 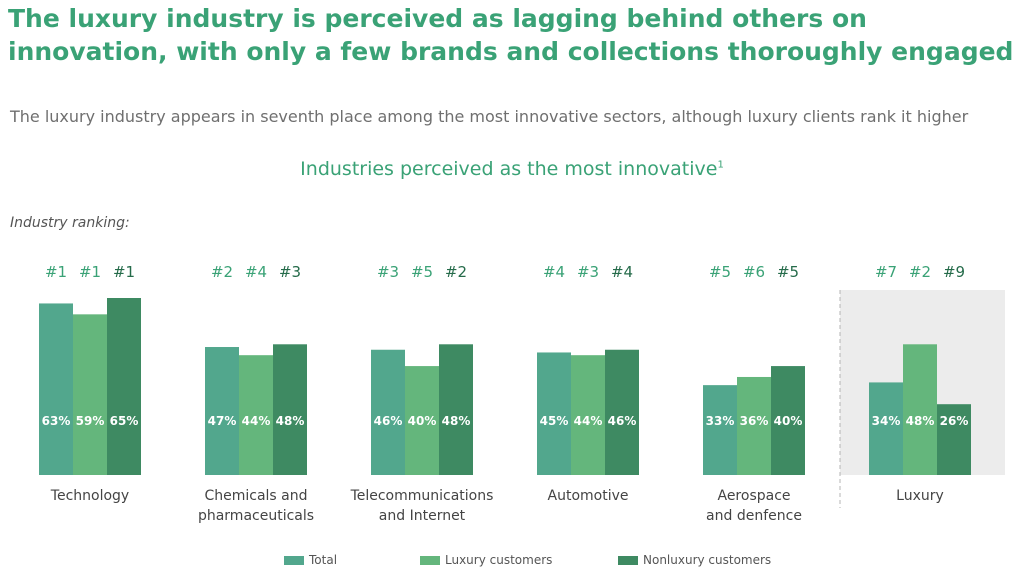 I want to click on value-label-4-1: 36%, so click(x=754, y=421).